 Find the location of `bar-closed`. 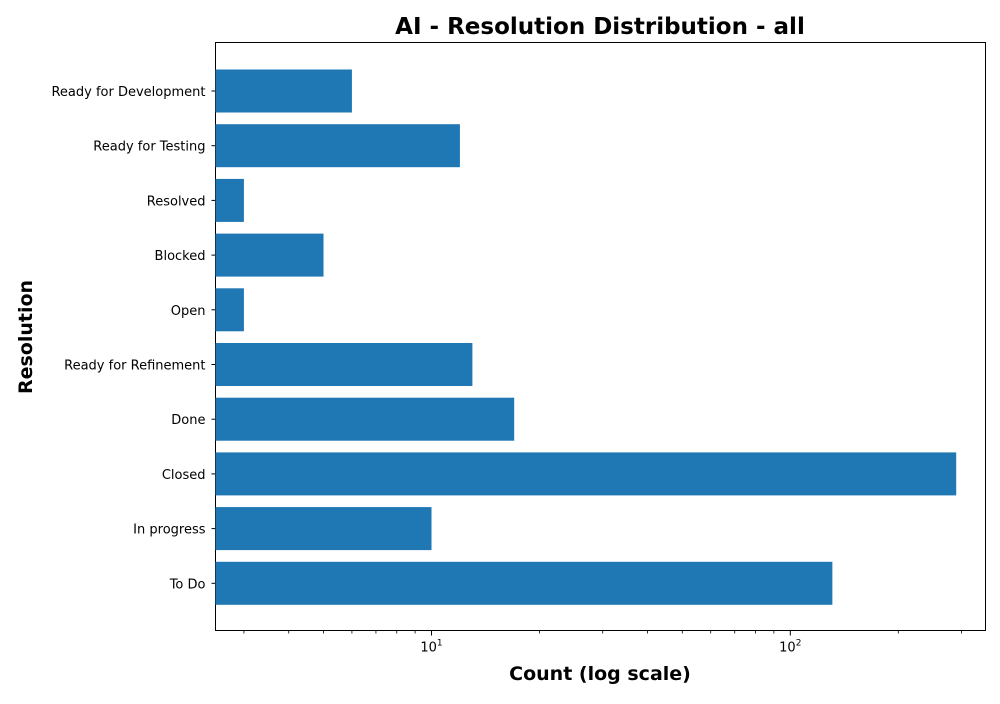

bar-closed is located at coordinates (586, 474).